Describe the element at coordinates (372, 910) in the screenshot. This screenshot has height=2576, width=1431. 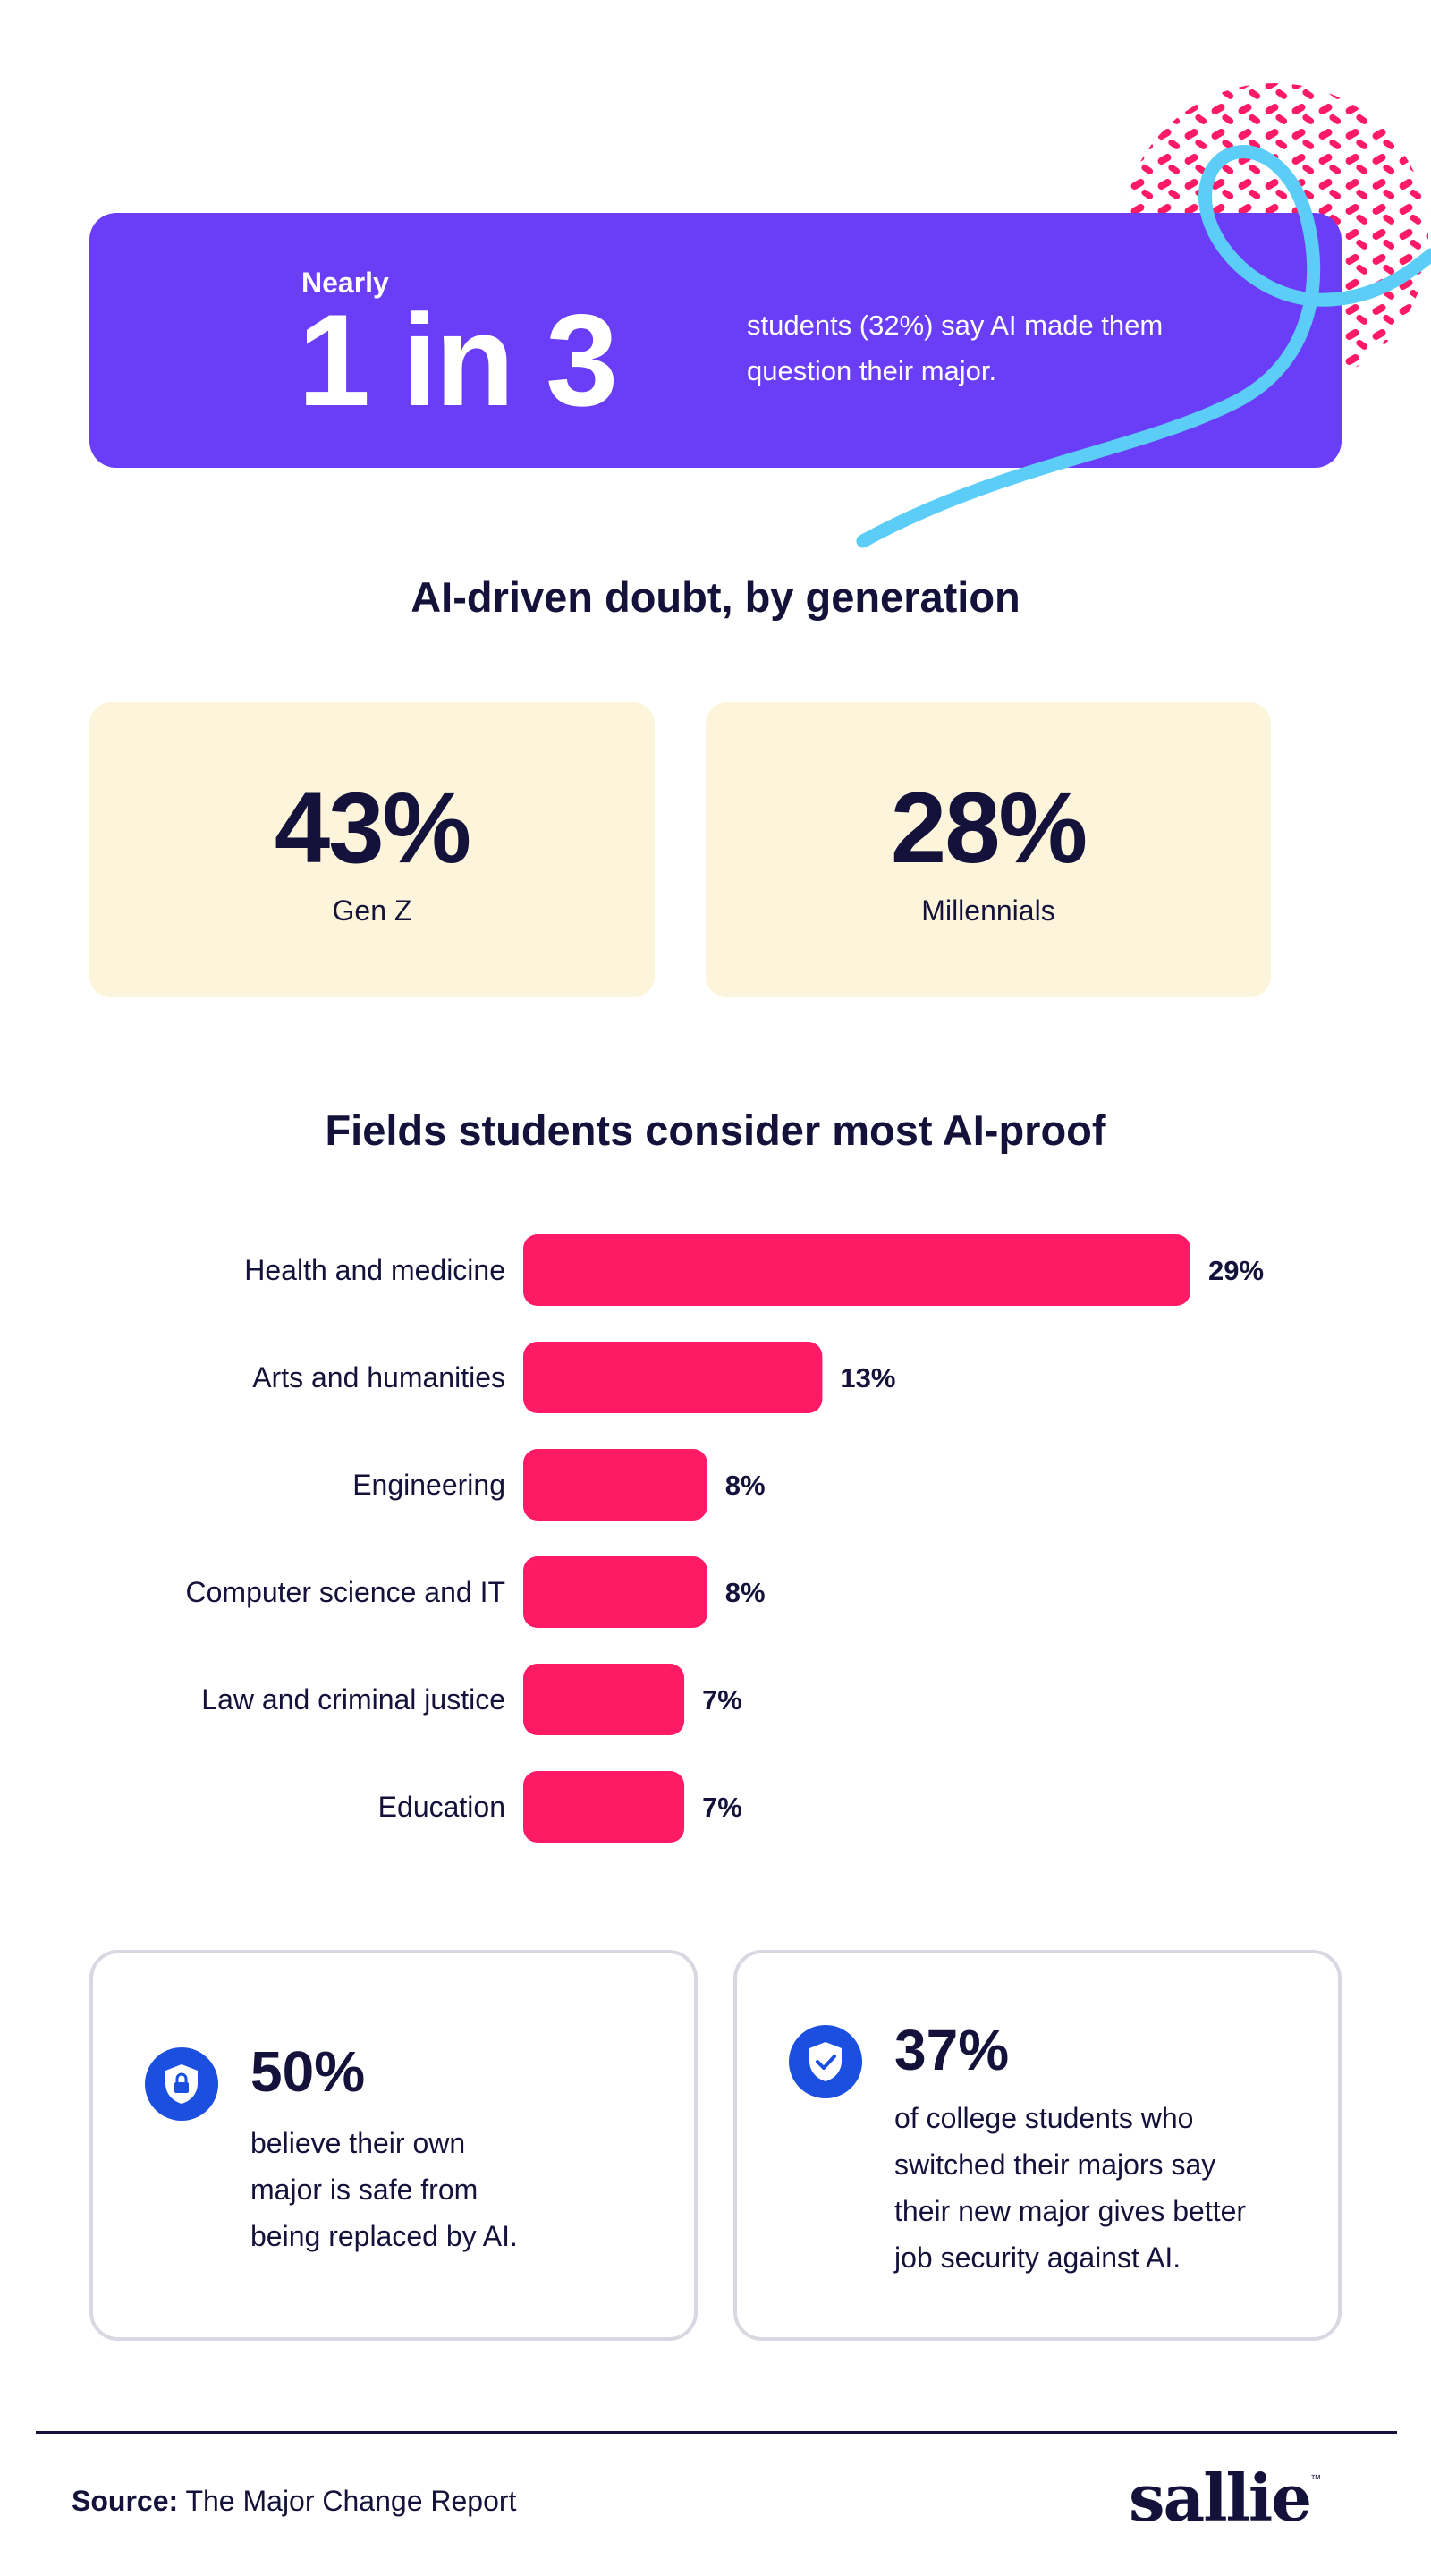
I see `gen-z-label: Gen Z` at that location.